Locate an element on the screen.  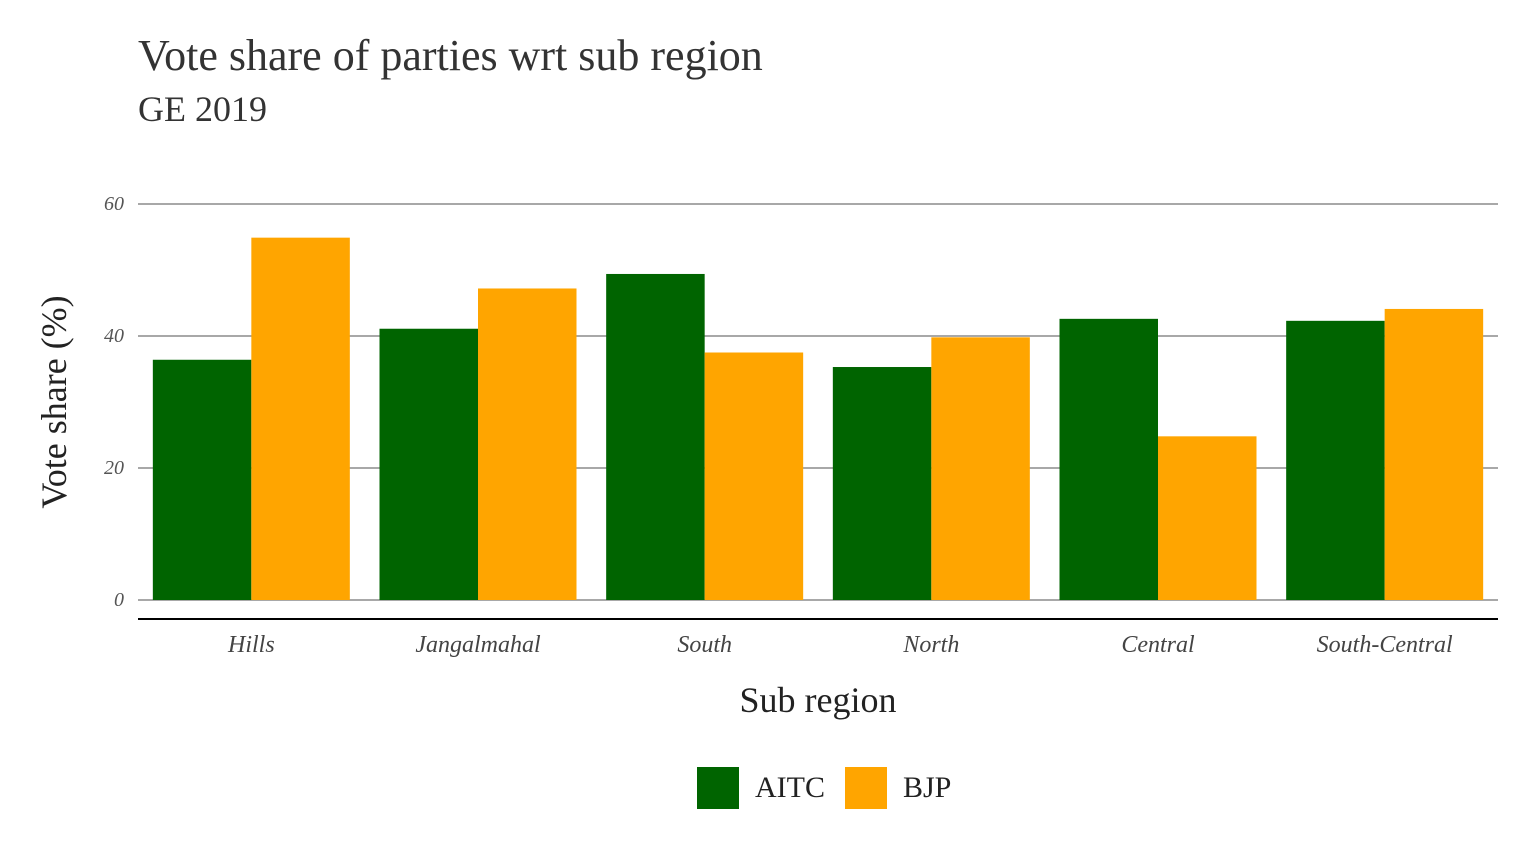
y-tick-labels: 0 20 40 60 is located at coordinates (114, 402).